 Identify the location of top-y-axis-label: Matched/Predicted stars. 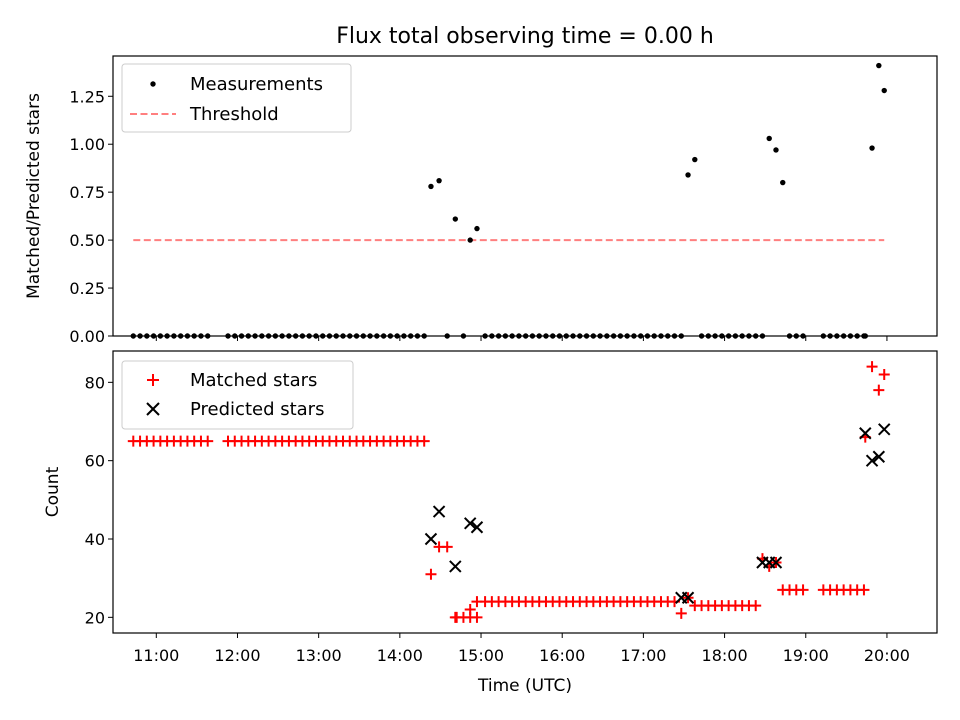
(34, 196).